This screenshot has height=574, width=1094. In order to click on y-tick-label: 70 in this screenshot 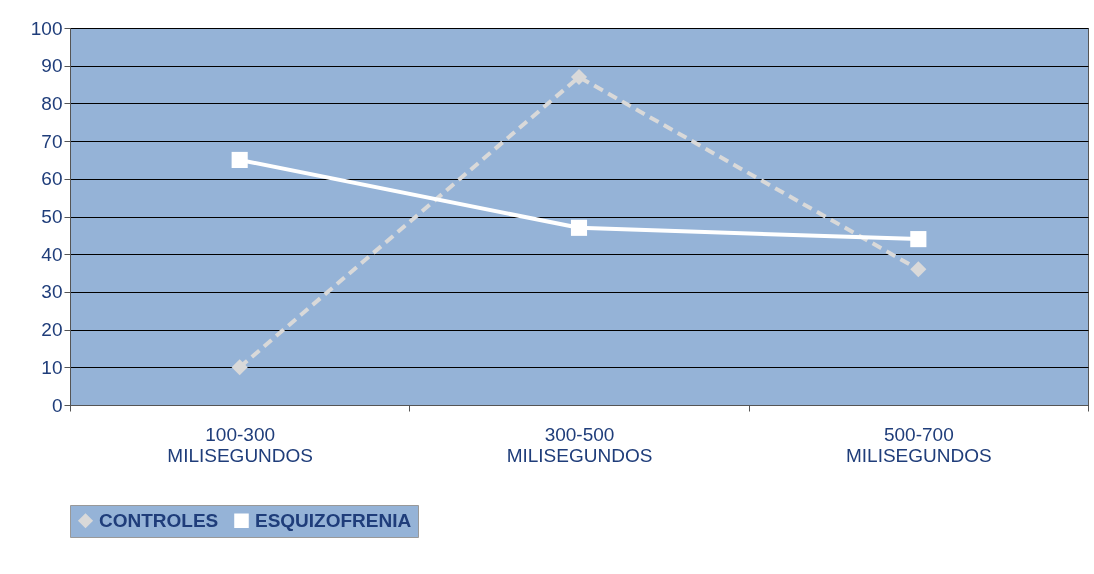, I will do `click(52, 141)`.